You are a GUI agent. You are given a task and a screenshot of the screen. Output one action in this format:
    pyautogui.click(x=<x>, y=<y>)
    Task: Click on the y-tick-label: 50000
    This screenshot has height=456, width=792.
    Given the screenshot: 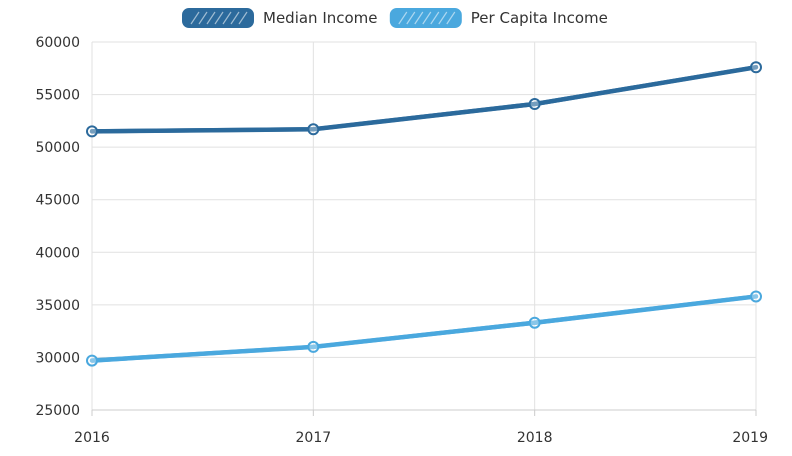 What is the action you would take?
    pyautogui.click(x=57, y=148)
    